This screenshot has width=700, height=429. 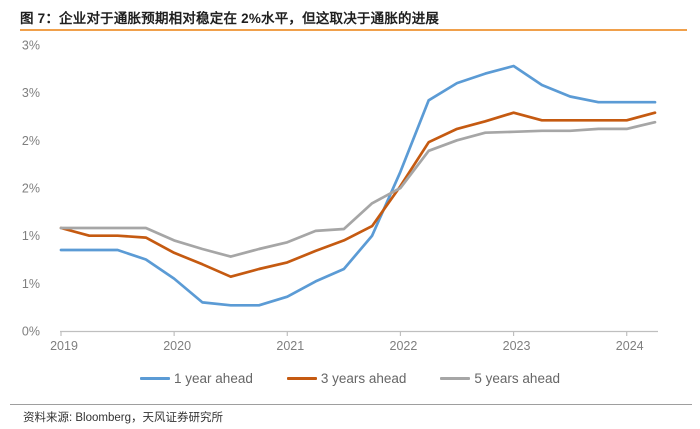 I want to click on y-axis-label: 0%, so click(x=31, y=332).